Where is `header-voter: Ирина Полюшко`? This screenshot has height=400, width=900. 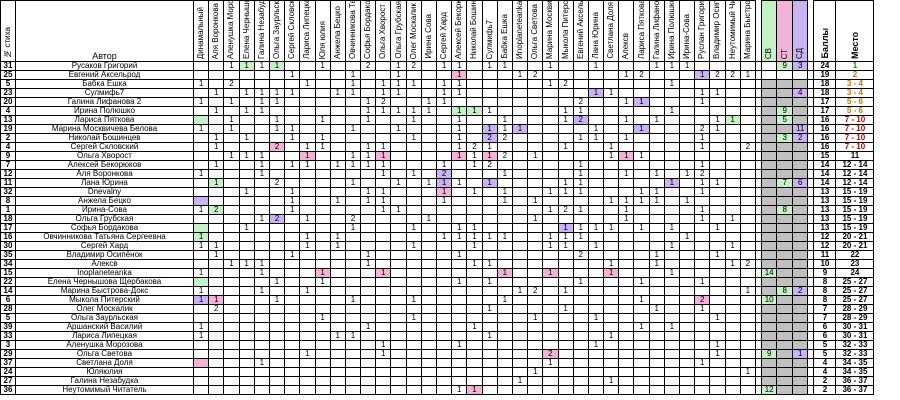 header-voter: Ирина Полюшко is located at coordinates (672, 31).